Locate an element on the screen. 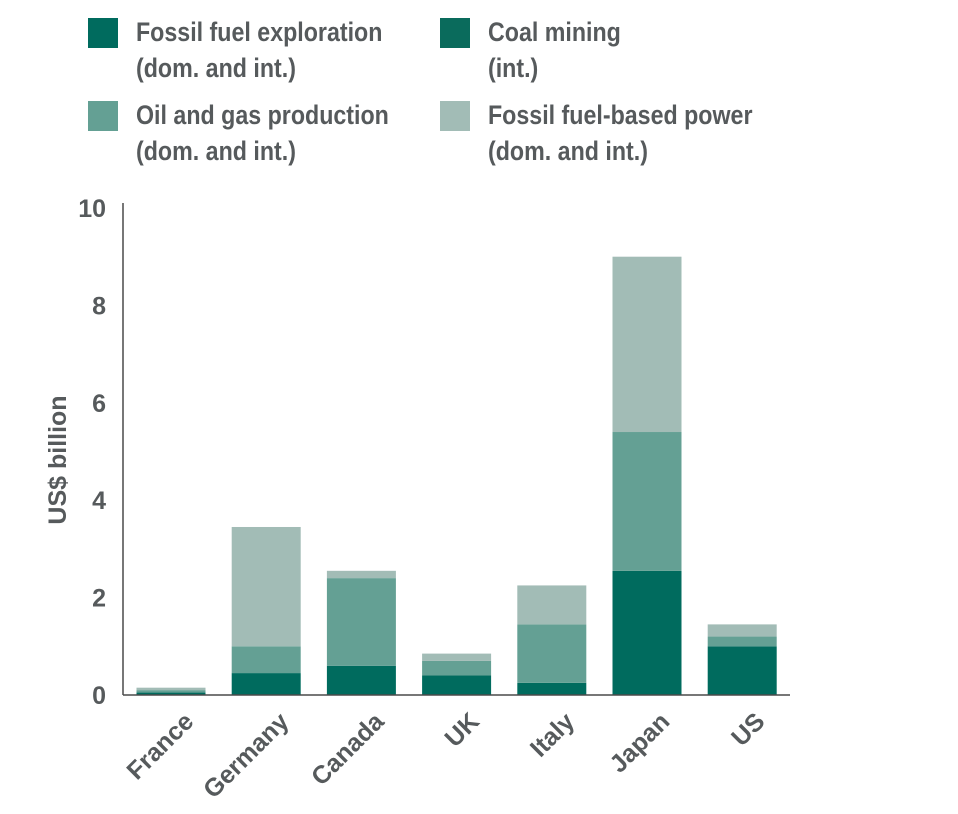  legend-swatch-coal-mining is located at coordinates (455, 33).